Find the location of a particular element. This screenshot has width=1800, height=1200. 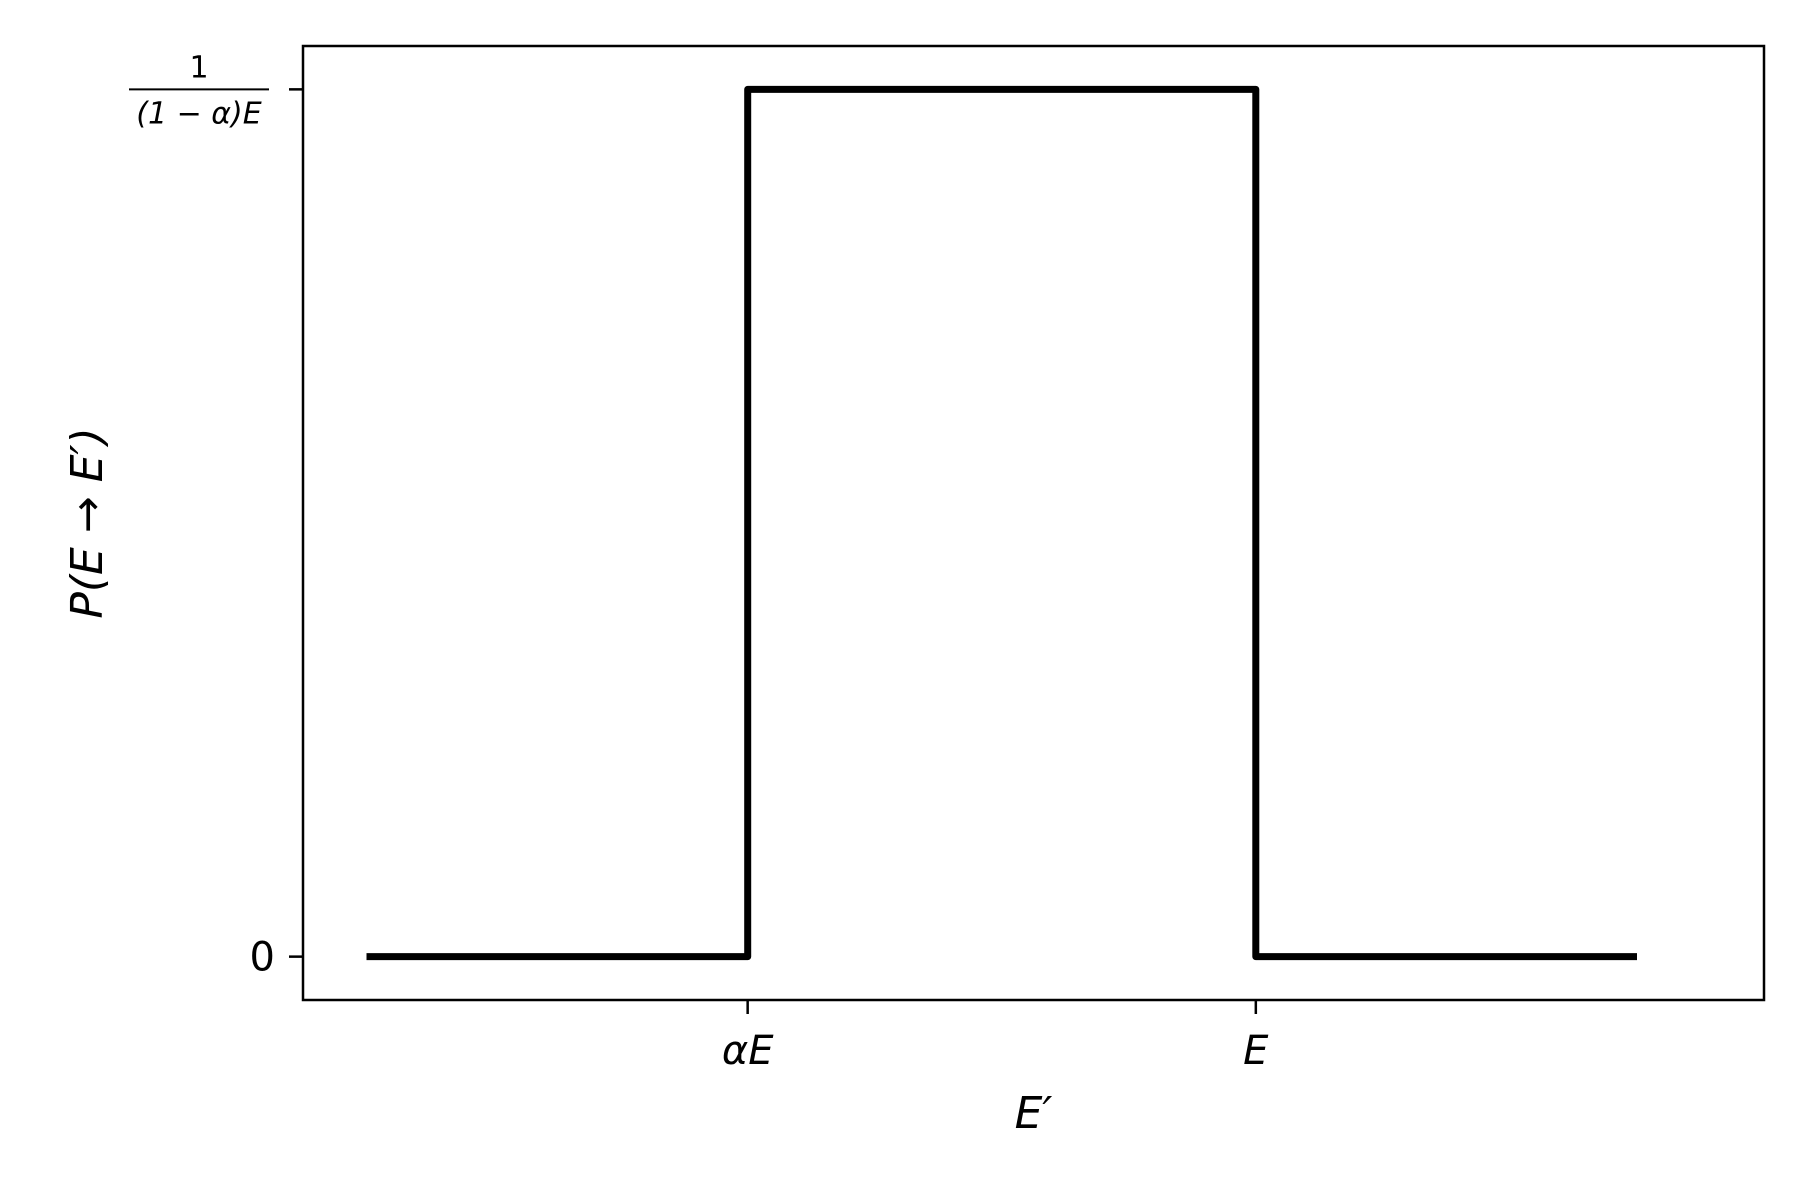

x-tick-label: αE is located at coordinates (748, 1051).